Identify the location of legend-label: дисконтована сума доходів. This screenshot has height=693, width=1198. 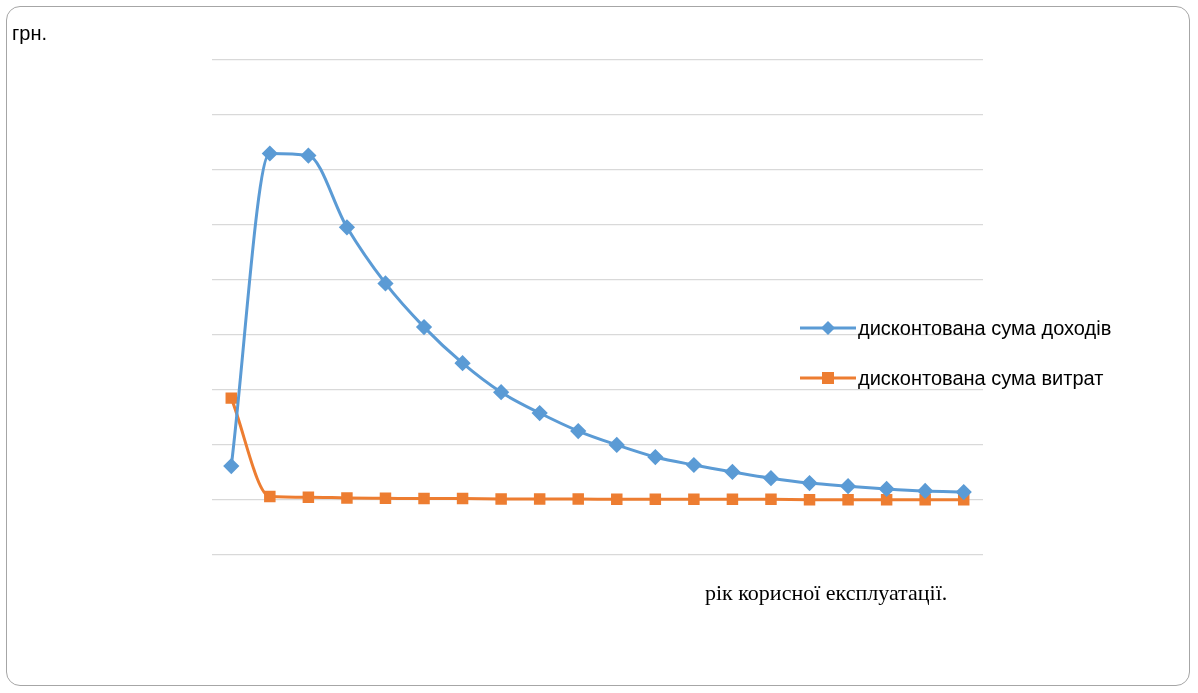
(985, 328).